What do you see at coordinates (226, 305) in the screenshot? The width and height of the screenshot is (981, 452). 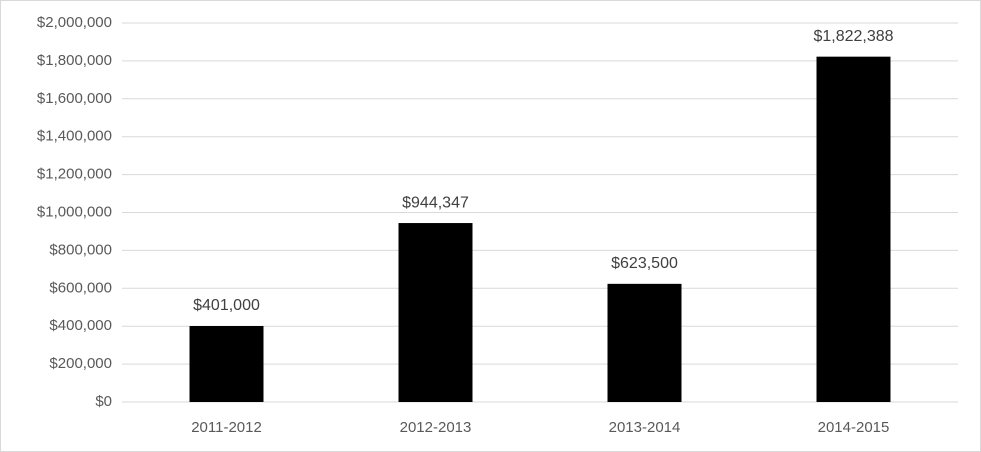 I see `value-label: $401,000` at bounding box center [226, 305].